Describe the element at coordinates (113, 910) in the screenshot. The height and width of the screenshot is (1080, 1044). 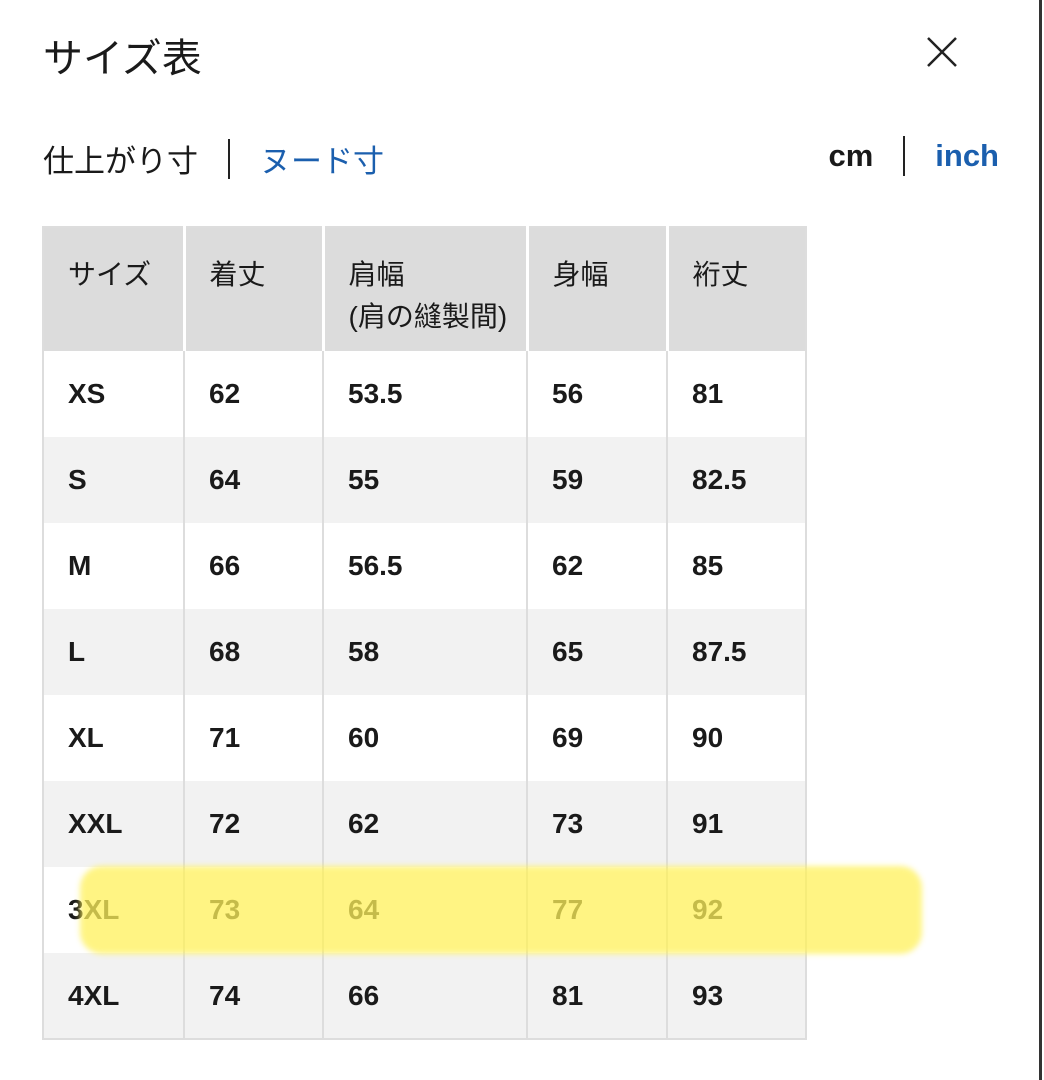
I see `size-label: 3XL` at that location.